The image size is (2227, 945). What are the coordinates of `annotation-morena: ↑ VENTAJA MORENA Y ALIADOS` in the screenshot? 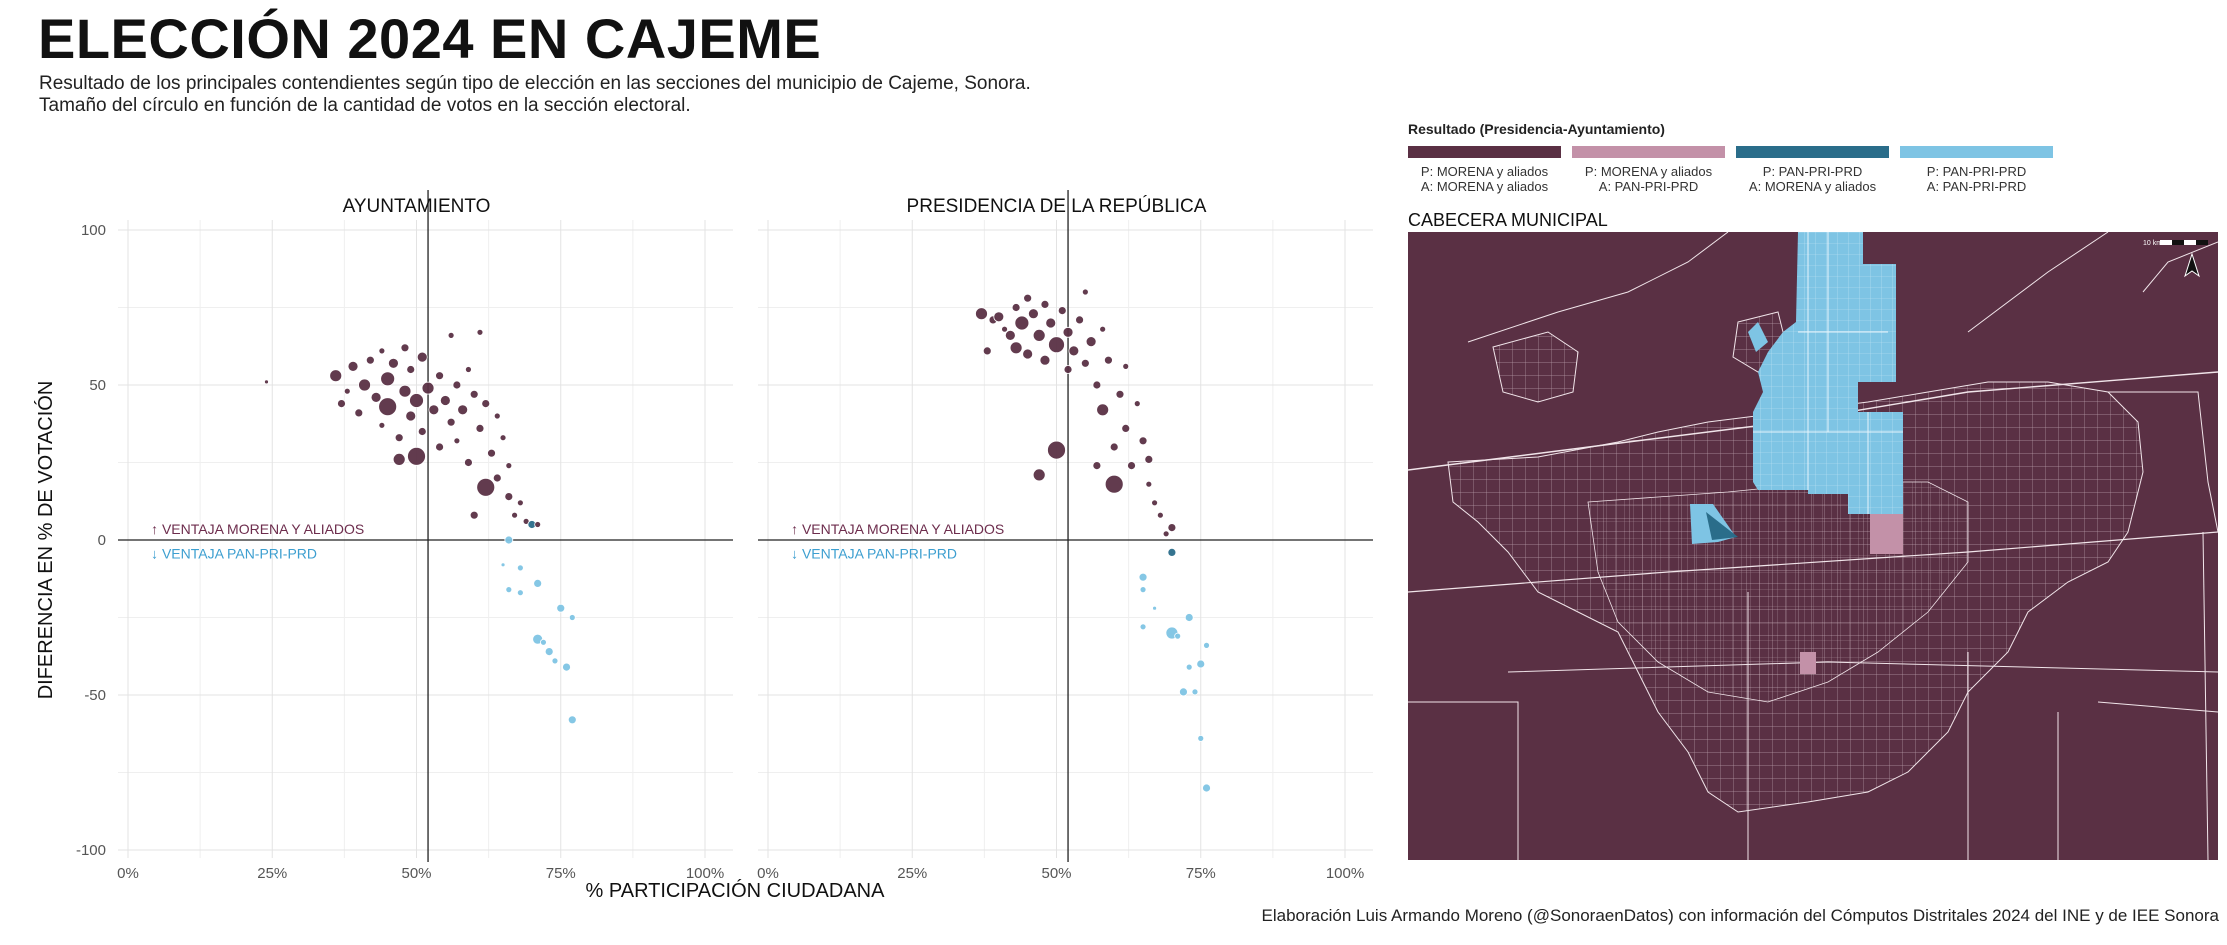 It's located at (257, 529).